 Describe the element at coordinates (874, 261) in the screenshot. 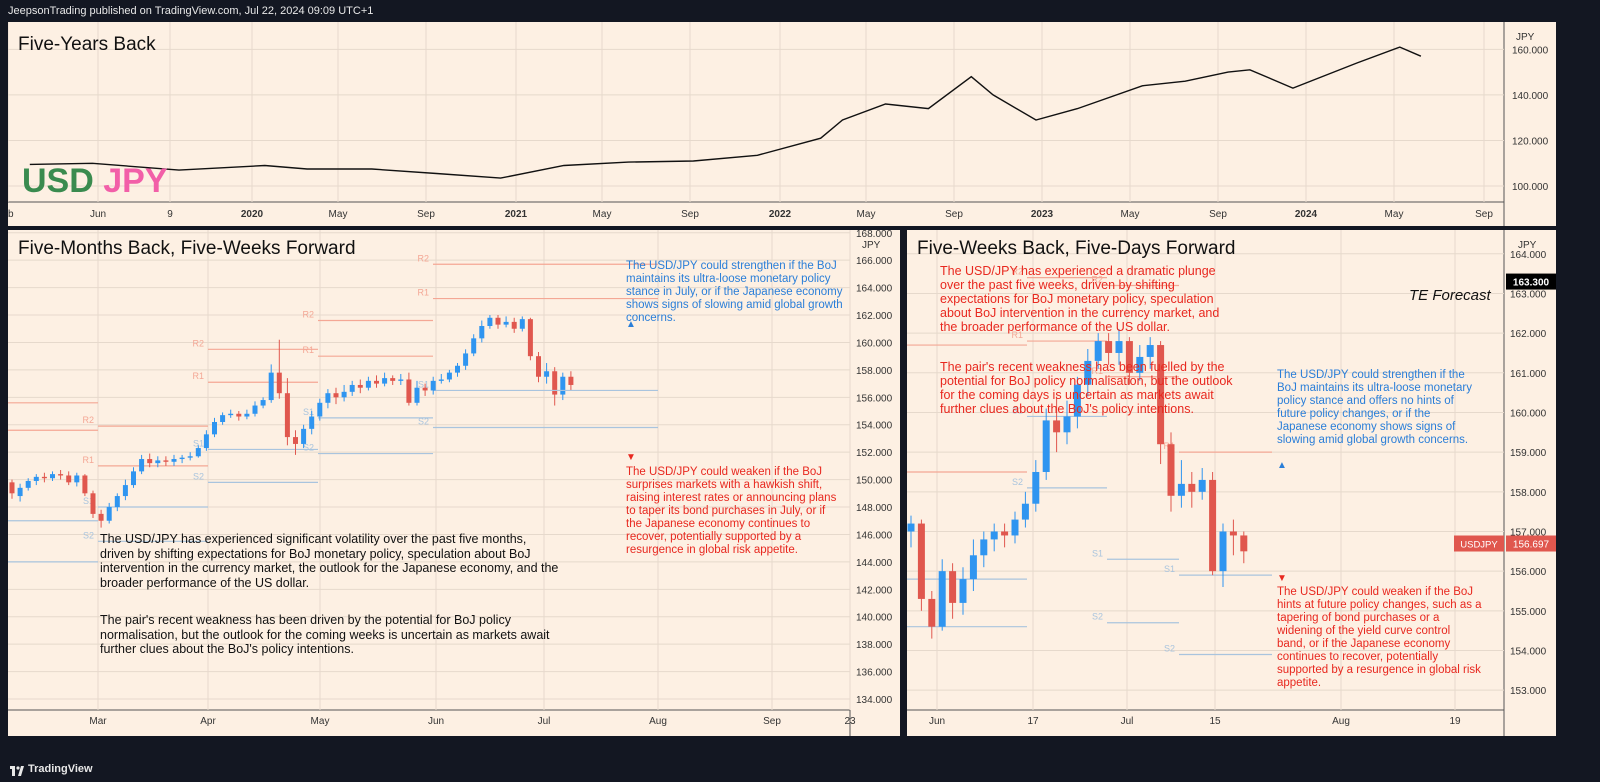

I see `y-tick-label: 166.000` at that location.